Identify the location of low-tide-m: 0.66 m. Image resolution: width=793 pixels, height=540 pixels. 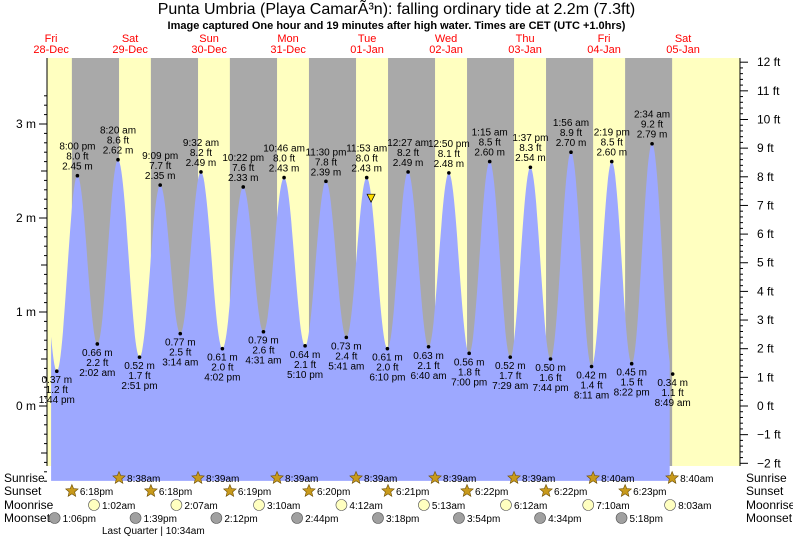
(97, 353).